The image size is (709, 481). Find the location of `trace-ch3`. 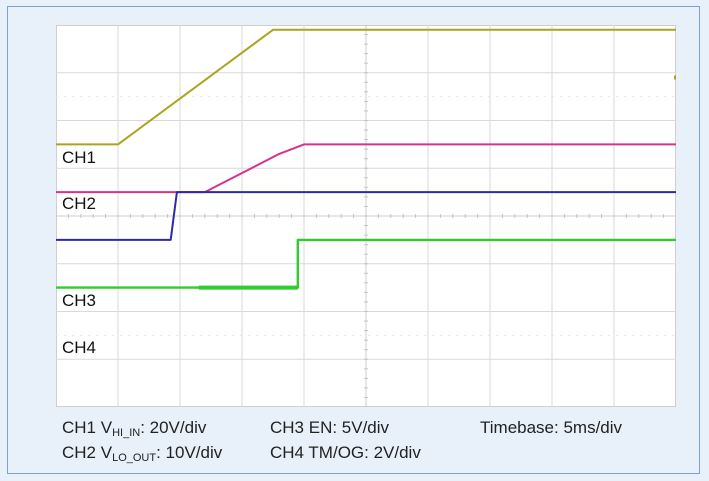

trace-ch3 is located at coordinates (366, 216).